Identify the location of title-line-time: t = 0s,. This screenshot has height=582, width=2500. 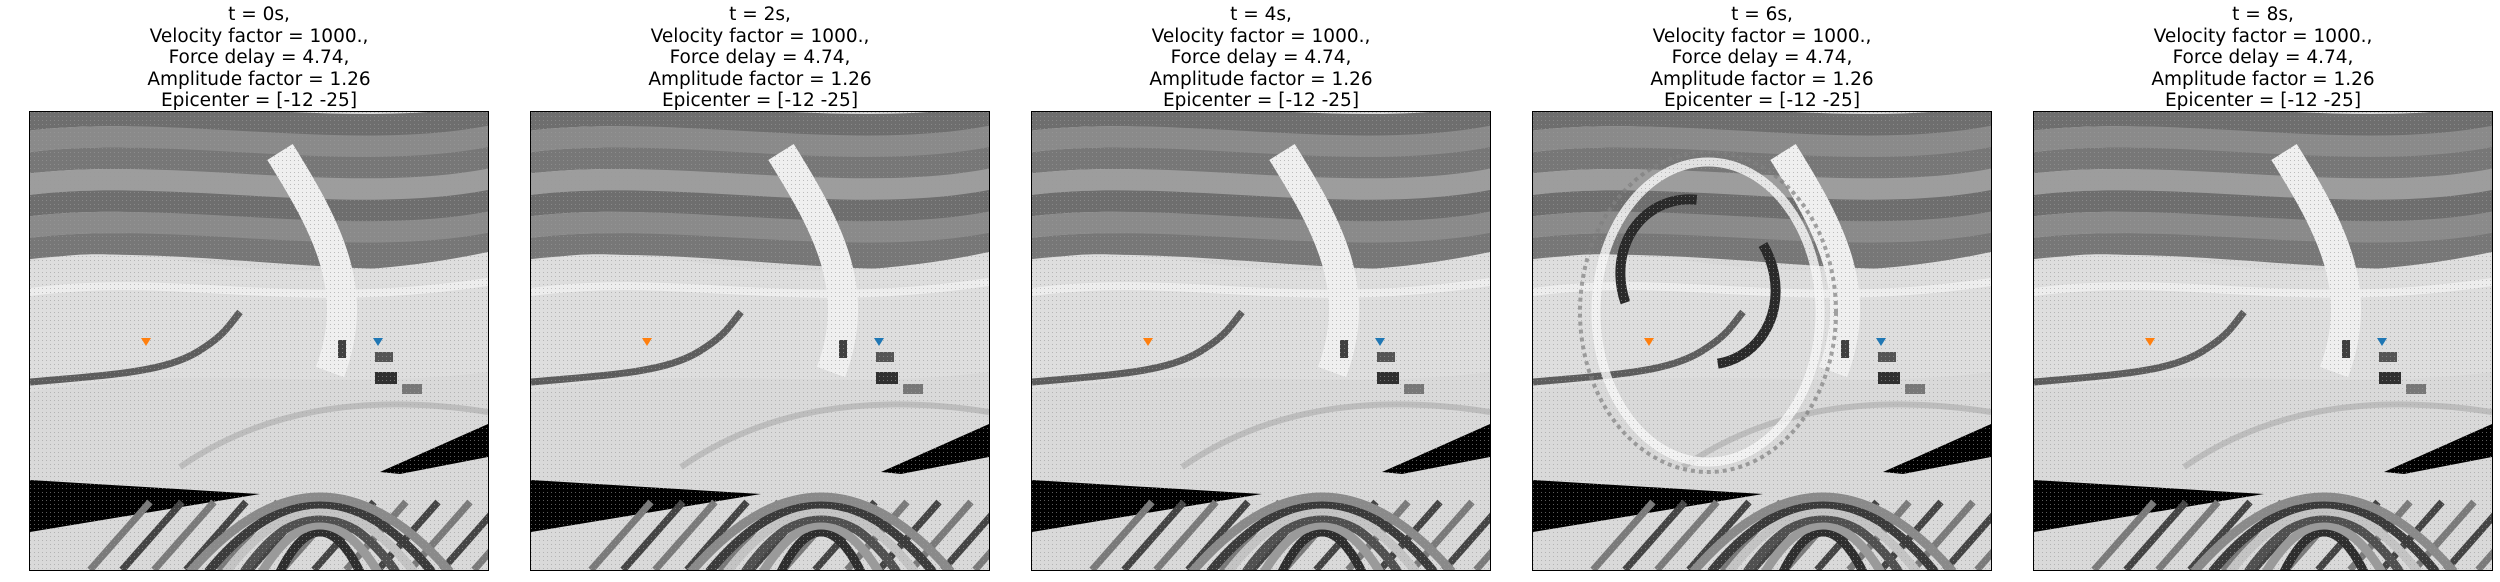
(259, 14).